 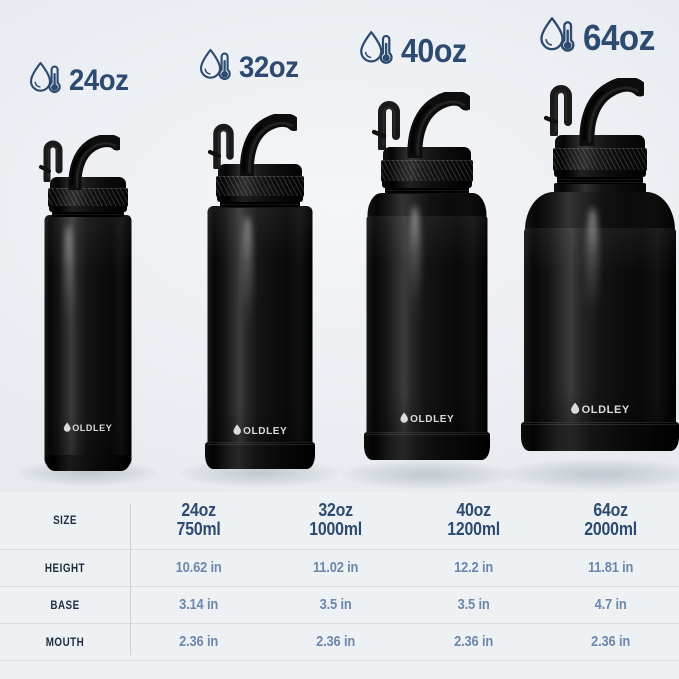 What do you see at coordinates (473, 529) in the screenshot?
I see `header-ml: 1200ml` at bounding box center [473, 529].